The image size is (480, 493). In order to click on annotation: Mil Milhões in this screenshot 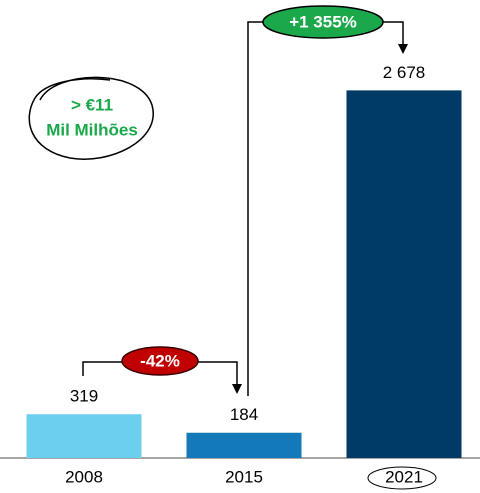, I will do `click(92, 129)`.